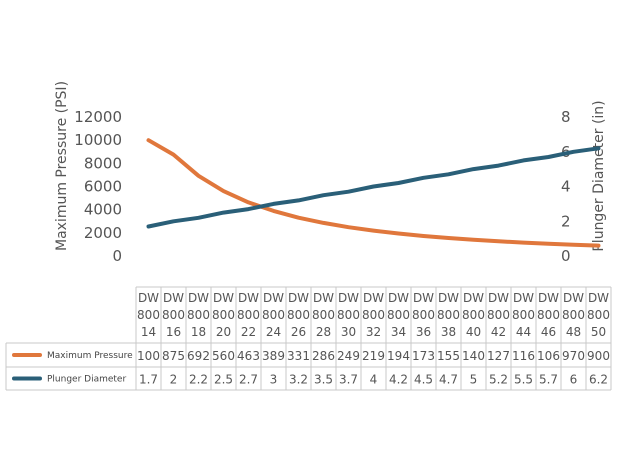 The image size is (632, 466). Describe the element at coordinates (373, 187) in the screenshot. I see `series-line-plunger-diameter` at that location.